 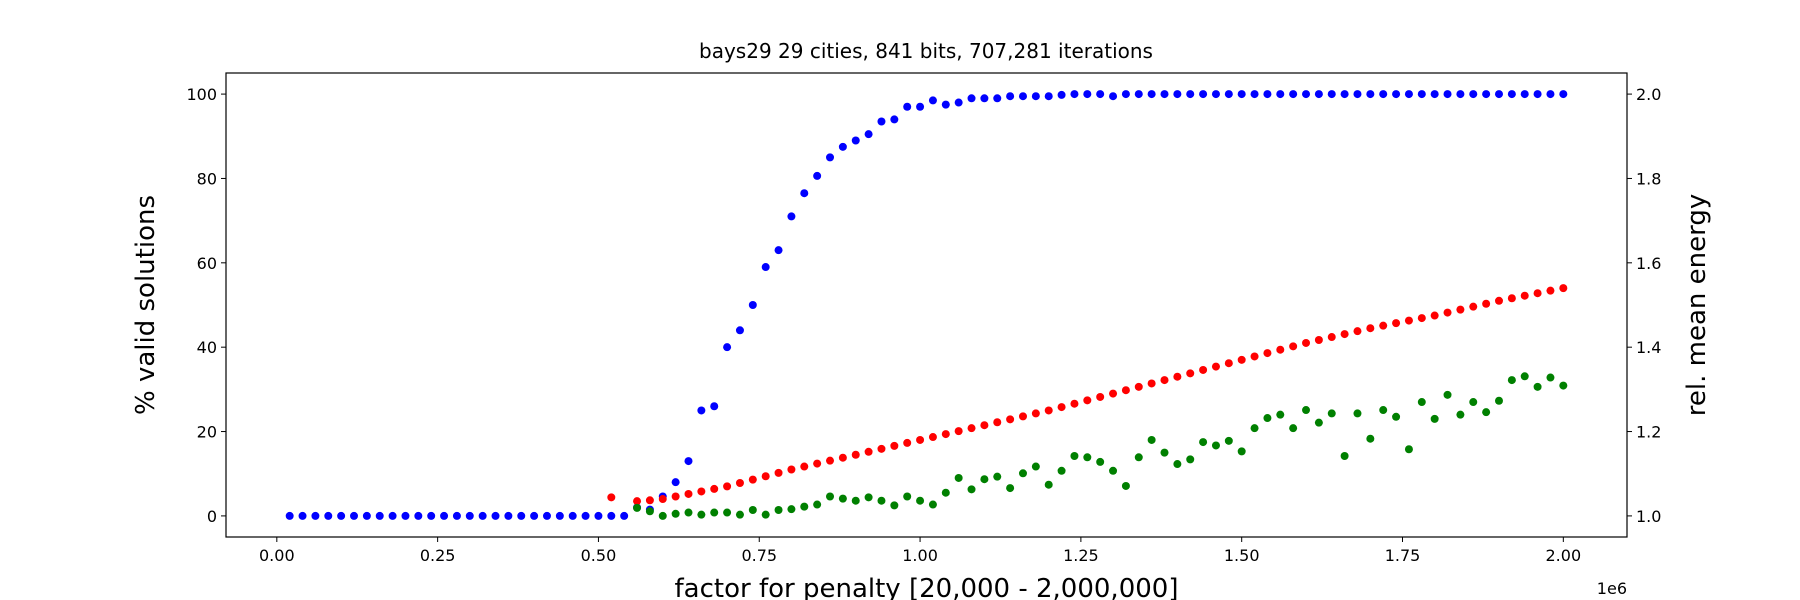 I want to click on y2-tick-label: 1.0, so click(x=1648, y=516).